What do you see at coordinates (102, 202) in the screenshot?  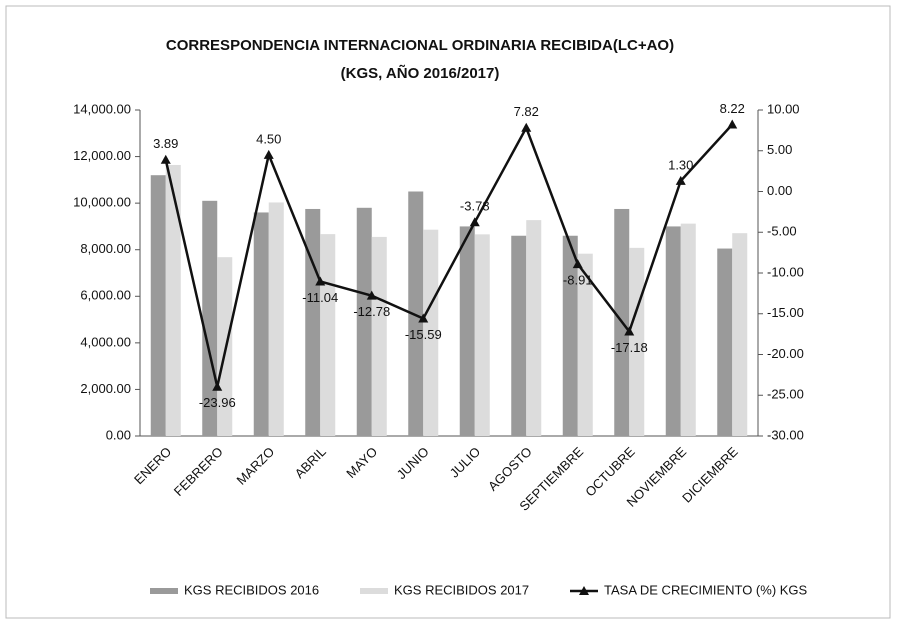 I see `y-tick-label: 10,000.00` at bounding box center [102, 202].